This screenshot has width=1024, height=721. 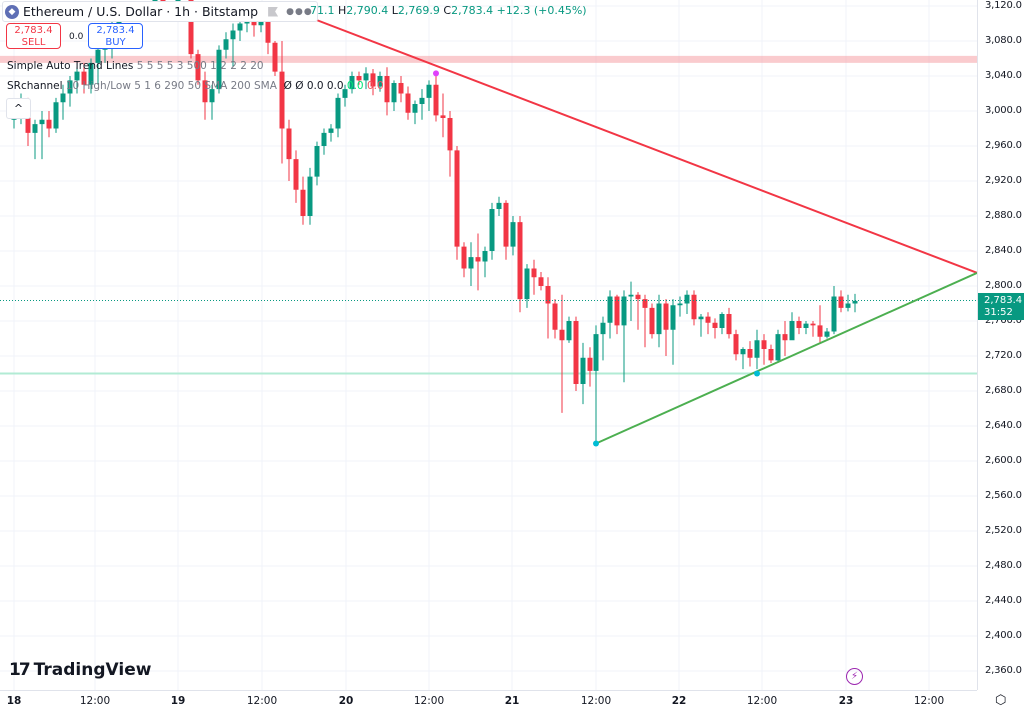 I want to click on price-tick: 2,360.0, so click(x=1003, y=670).